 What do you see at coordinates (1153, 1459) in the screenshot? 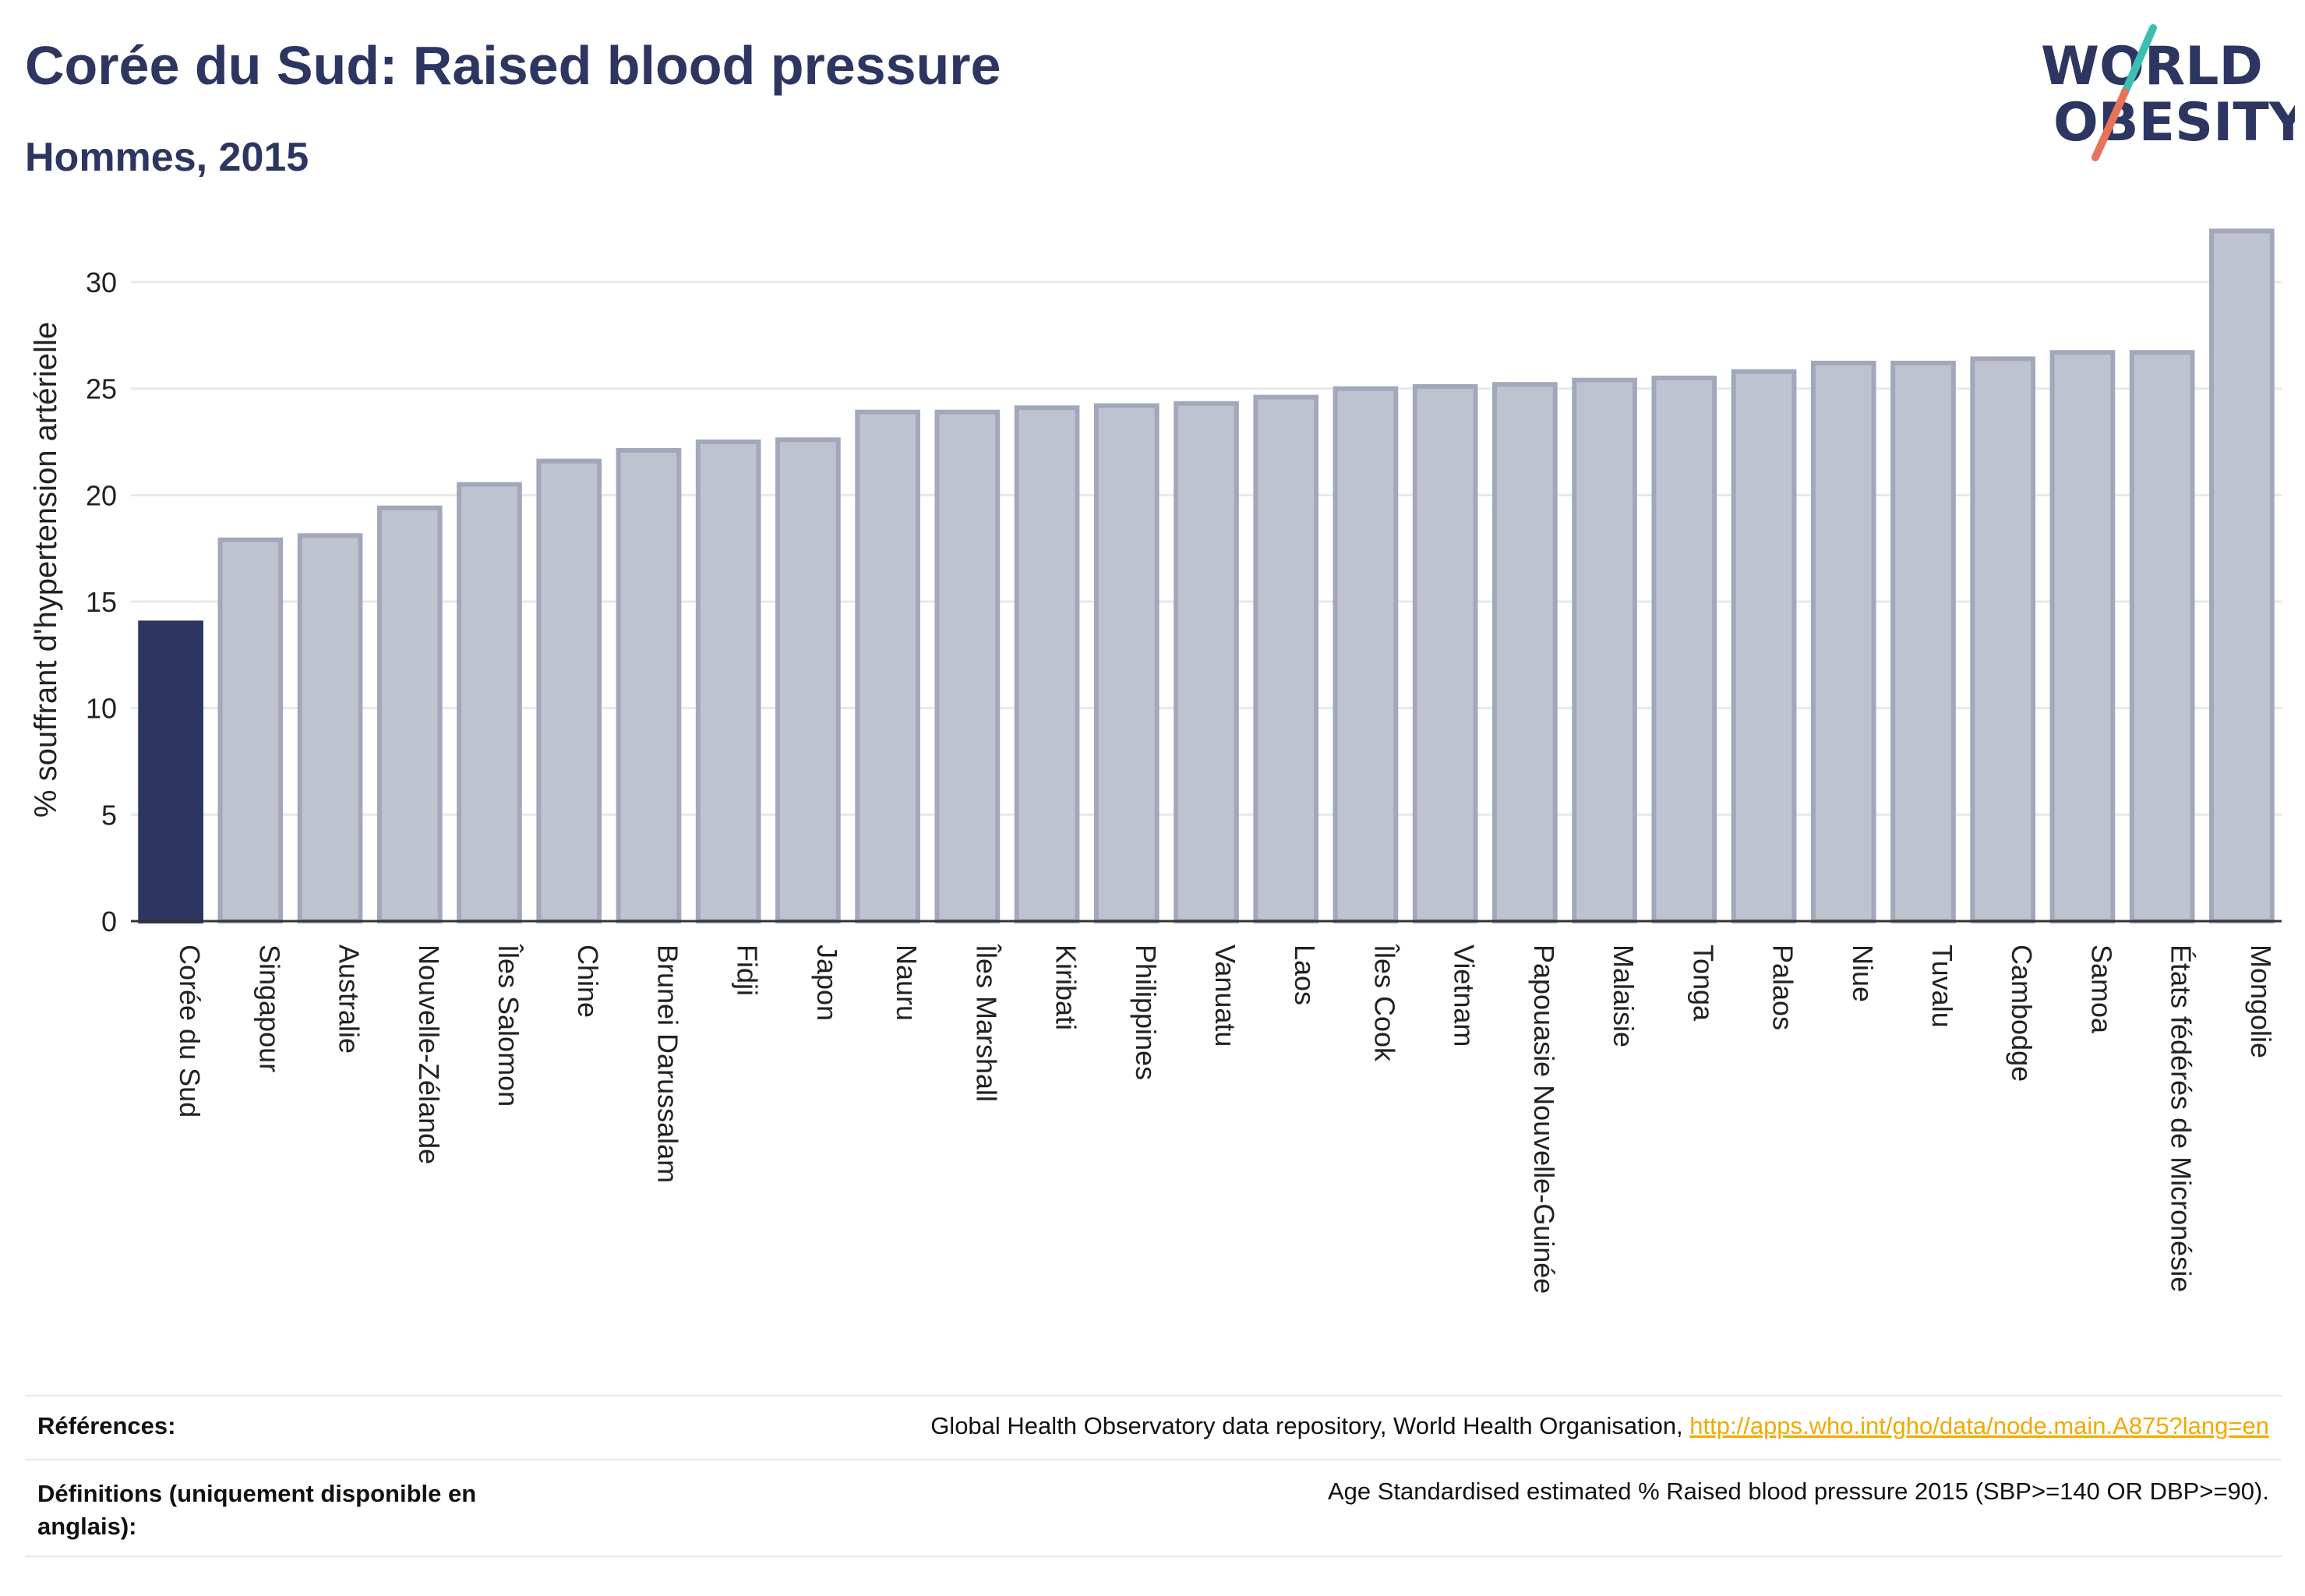
I see `divider-middle` at bounding box center [1153, 1459].